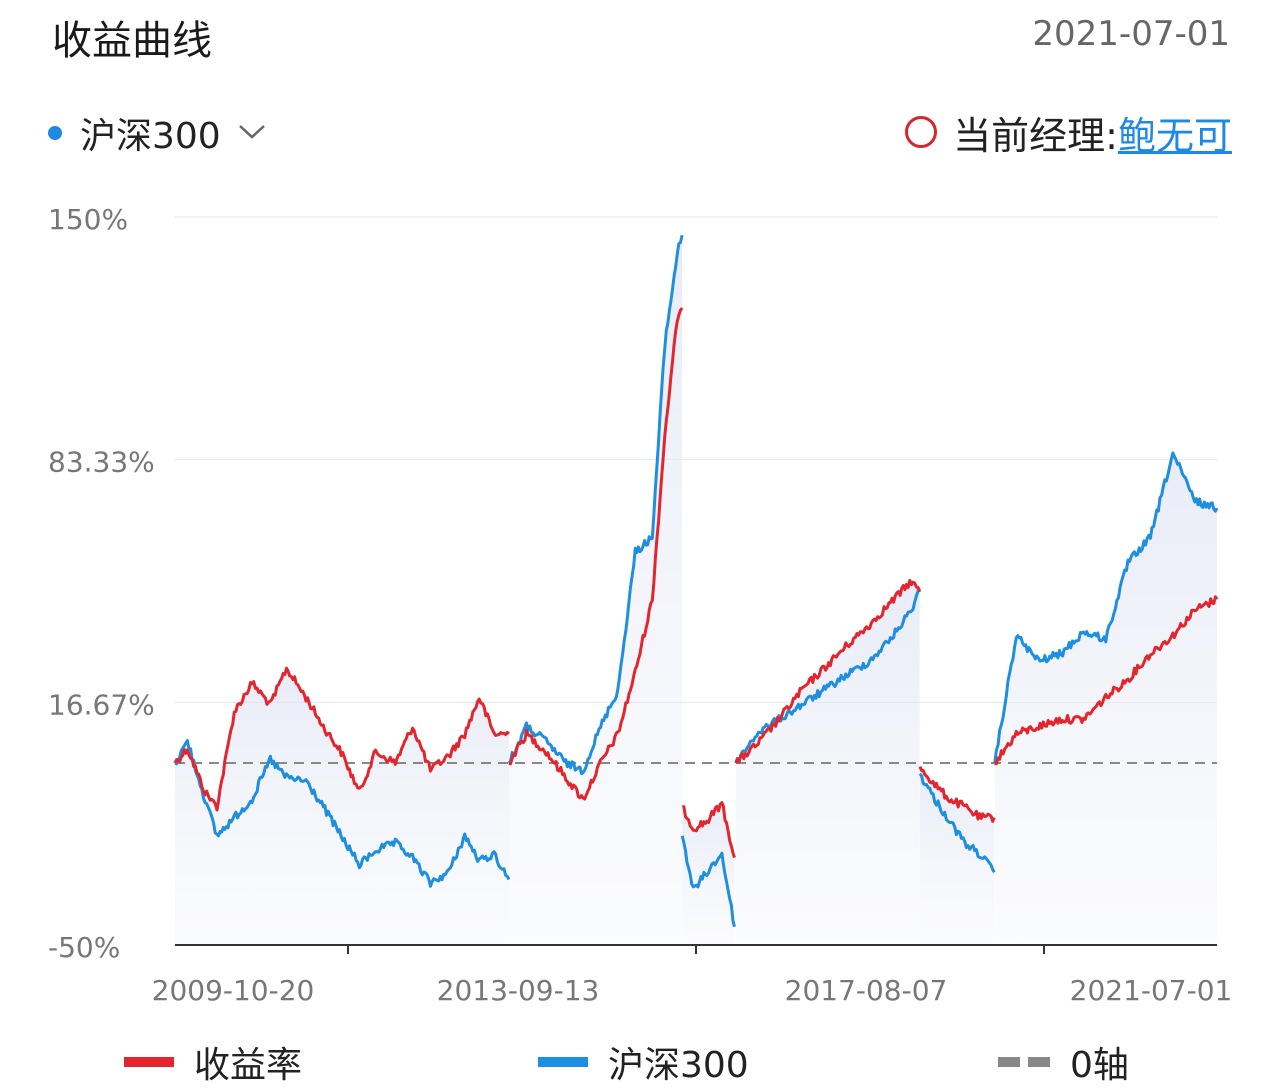 The width and height of the screenshot is (1280, 1088). What do you see at coordinates (1035, 135) in the screenshot?
I see `manager-label: 当前经理:` at bounding box center [1035, 135].